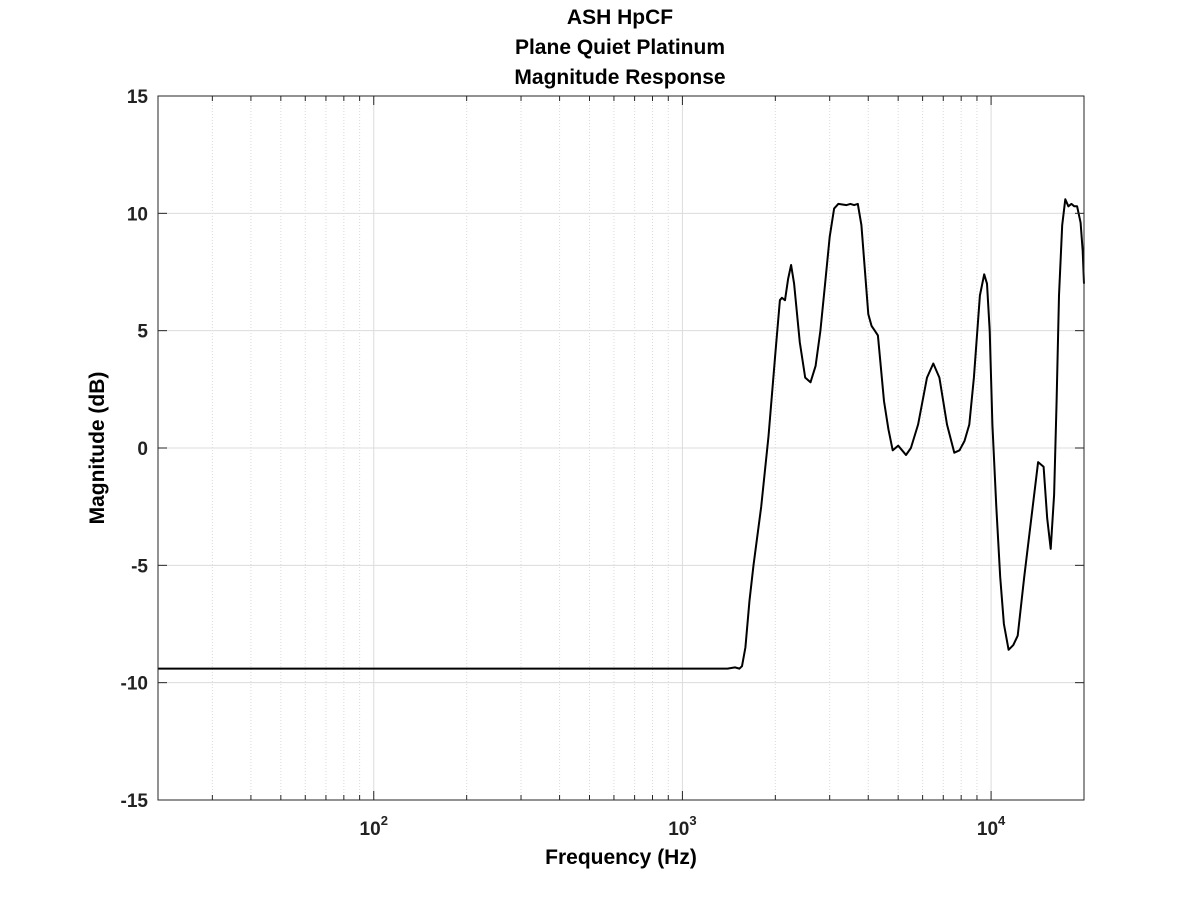 This screenshot has width=1199, height=899. Describe the element at coordinates (682, 826) in the screenshot. I see `x-tick-label: 10³` at that location.